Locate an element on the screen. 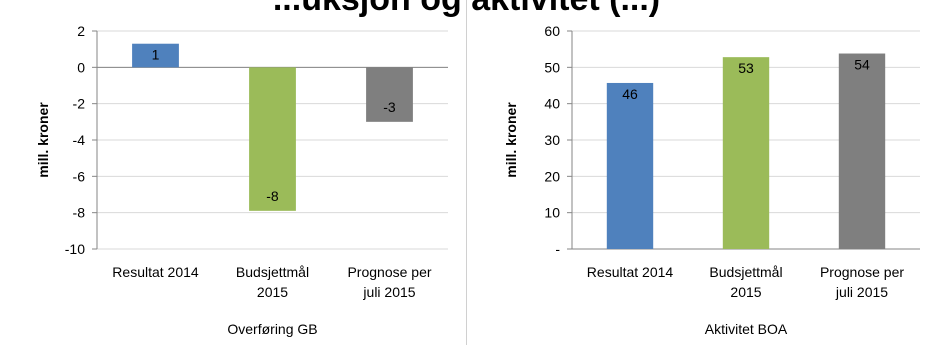  data-label: 1 is located at coordinates (156, 55).